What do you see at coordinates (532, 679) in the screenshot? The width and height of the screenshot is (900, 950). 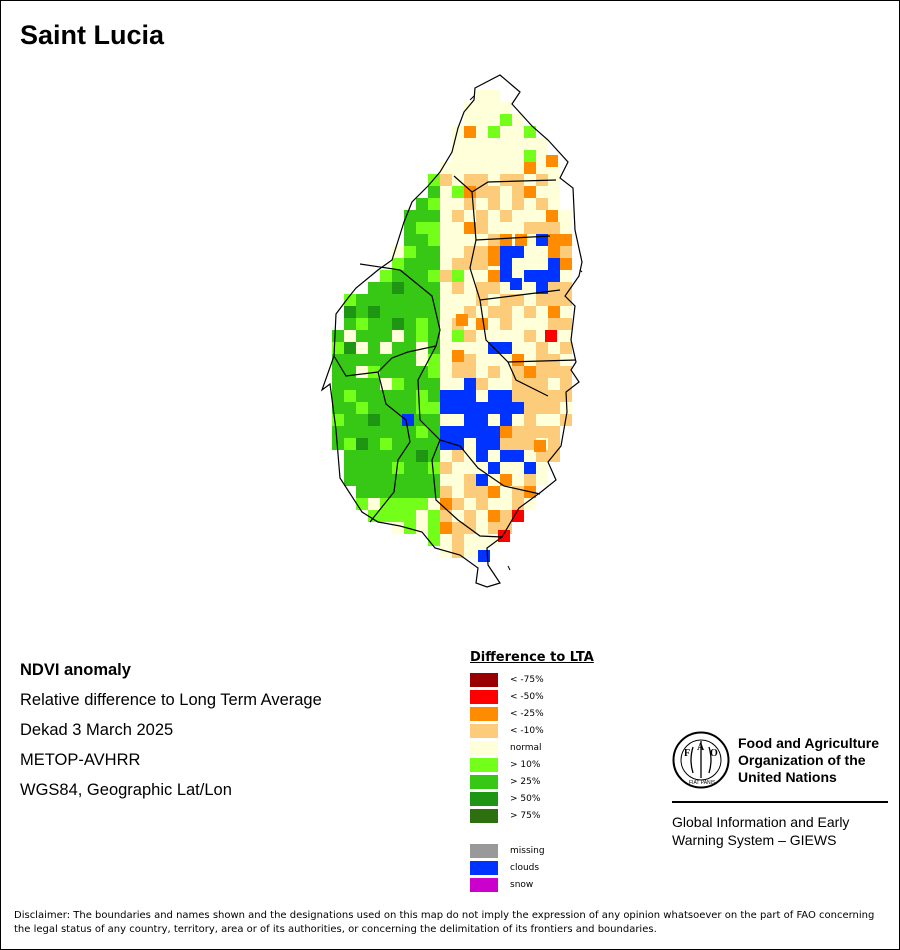 I see `legend-item: < -75%` at bounding box center [532, 679].